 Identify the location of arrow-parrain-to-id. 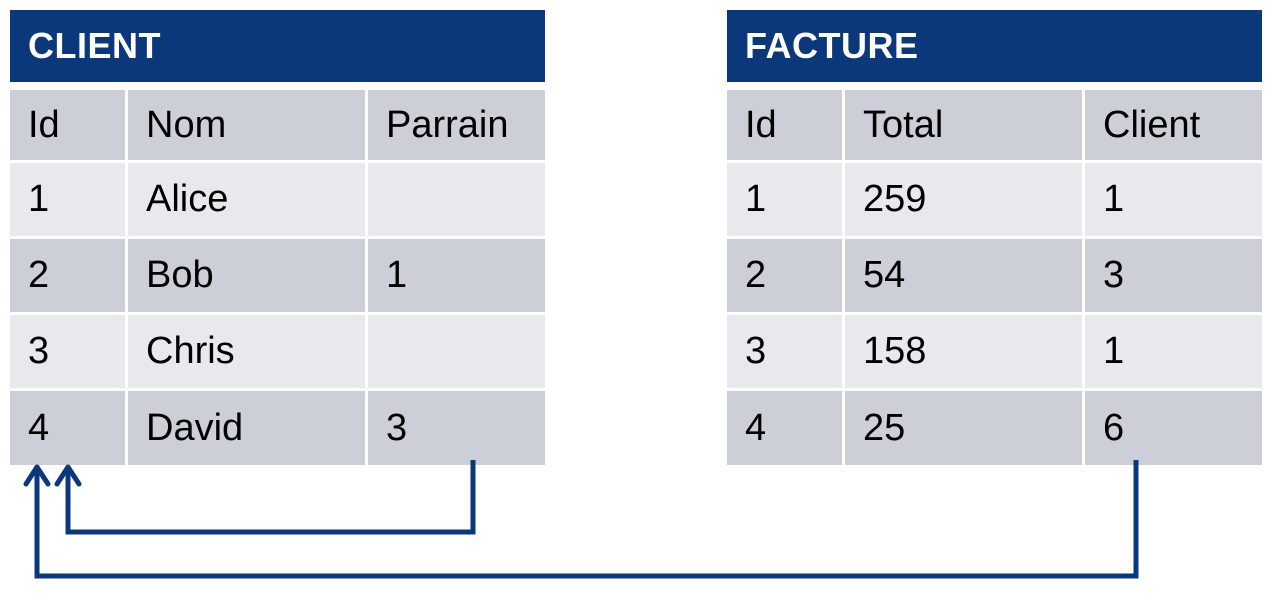
(265, 497).